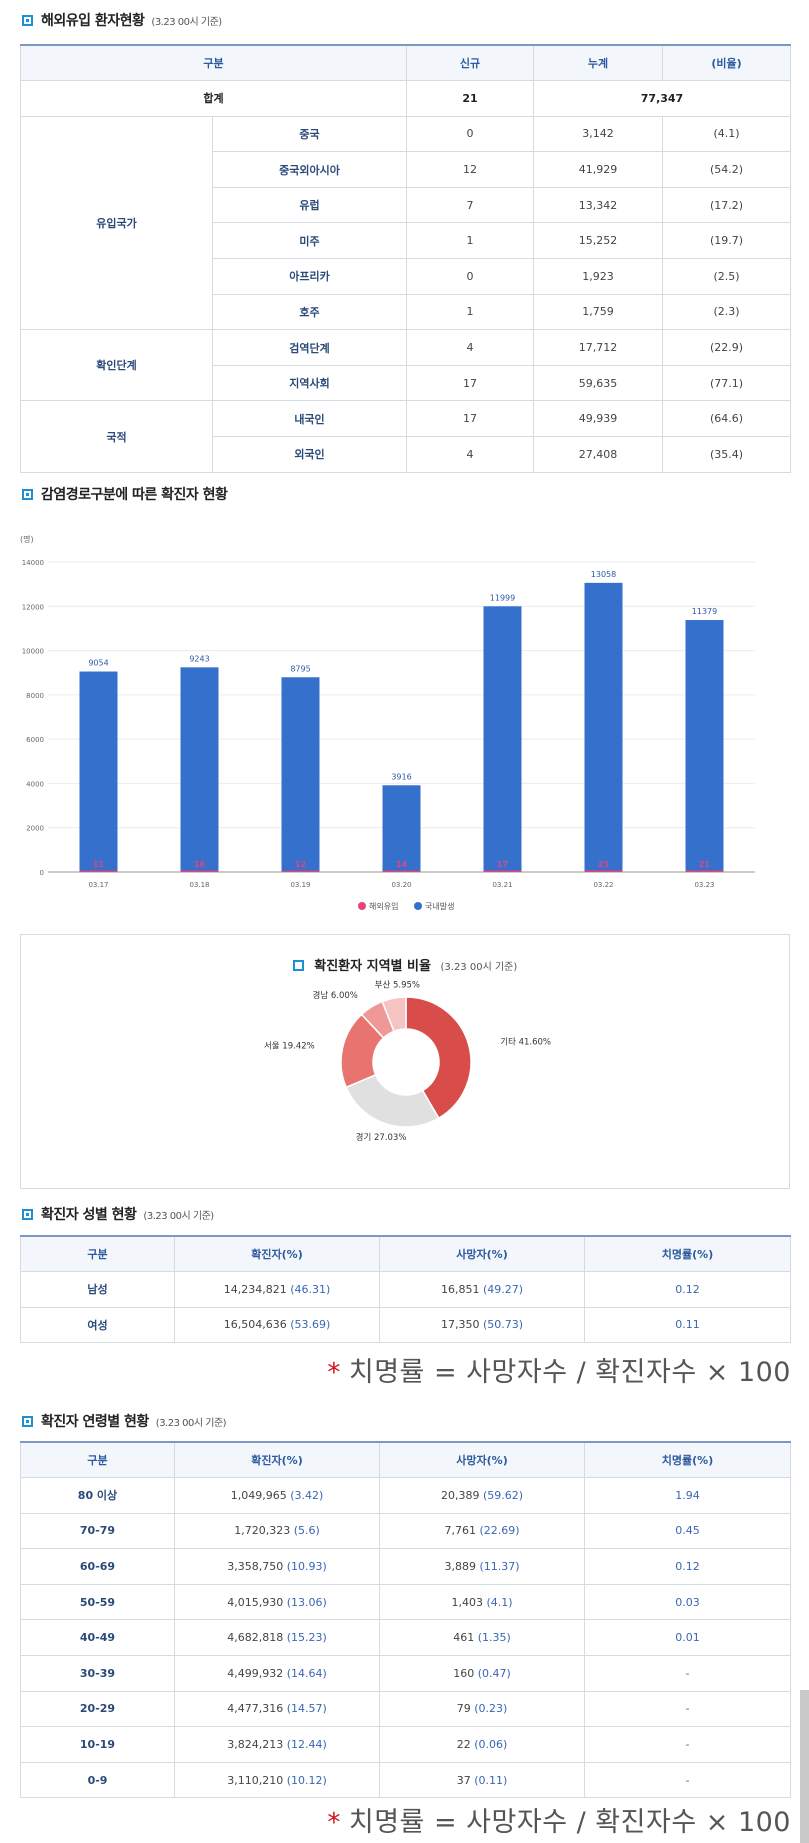 The height and width of the screenshot is (1843, 809). I want to click on row-cum: 49,939, so click(598, 419).